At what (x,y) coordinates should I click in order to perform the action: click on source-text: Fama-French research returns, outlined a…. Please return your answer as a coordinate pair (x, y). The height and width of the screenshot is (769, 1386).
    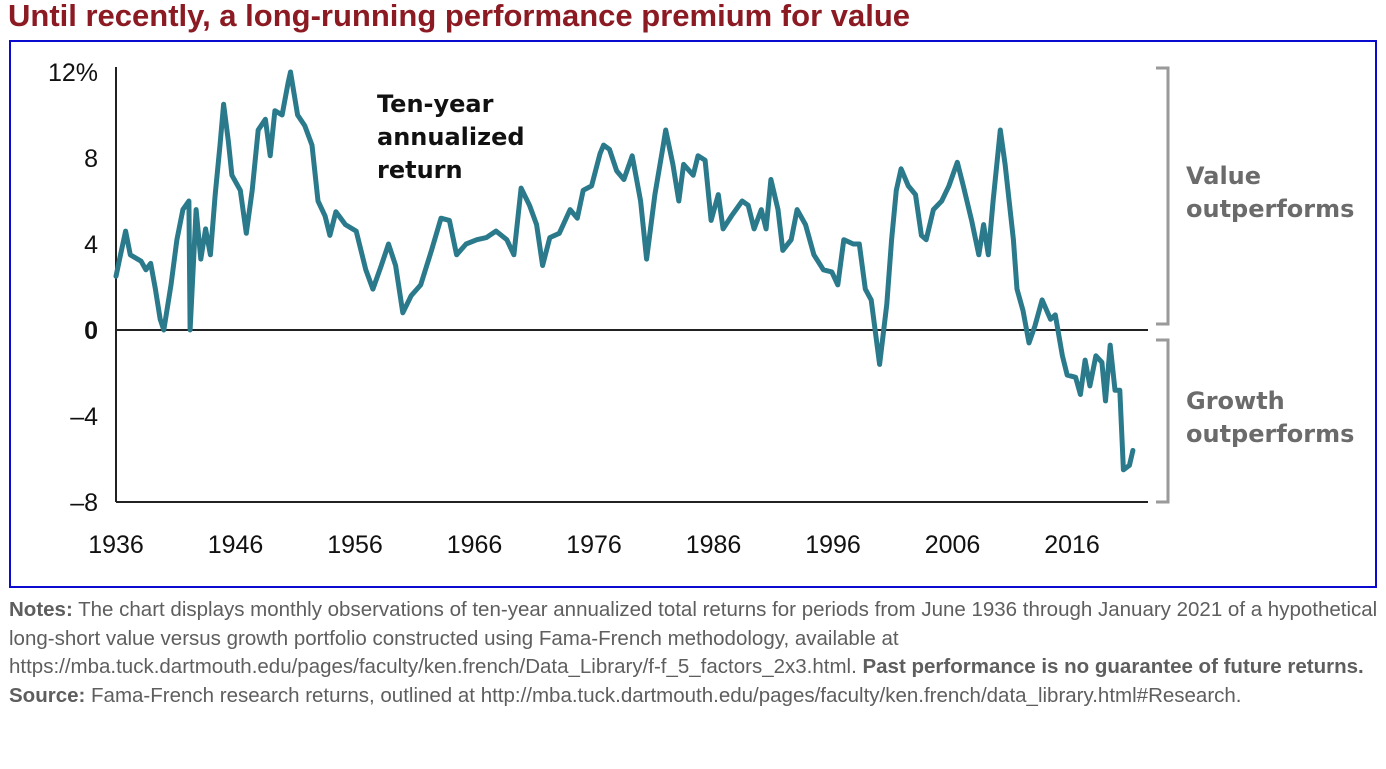
    Looking at the image, I should click on (663, 695).